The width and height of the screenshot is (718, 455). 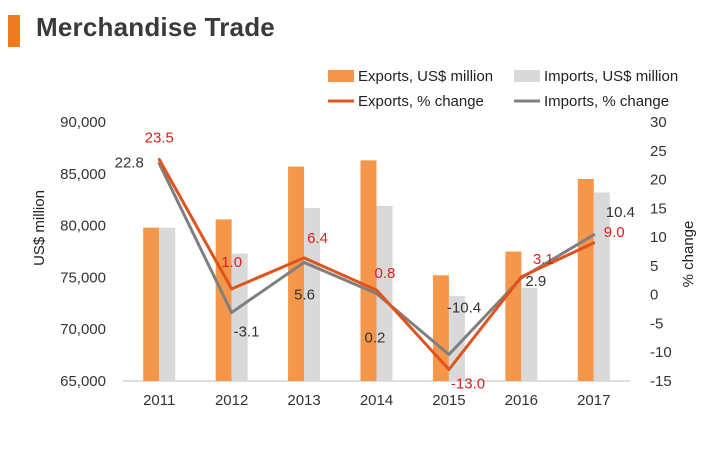 I want to click on exports-pct-label: -13.0, so click(x=468, y=383).